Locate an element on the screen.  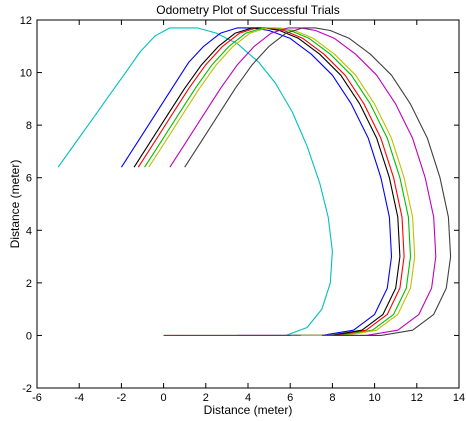
y-tick-label: -2 is located at coordinates (27, 389).